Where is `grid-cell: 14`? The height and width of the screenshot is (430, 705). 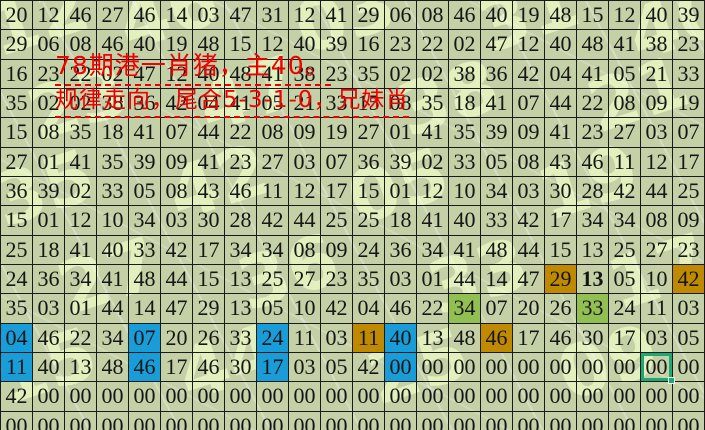
grid-cell: 14 is located at coordinates (497, 279).